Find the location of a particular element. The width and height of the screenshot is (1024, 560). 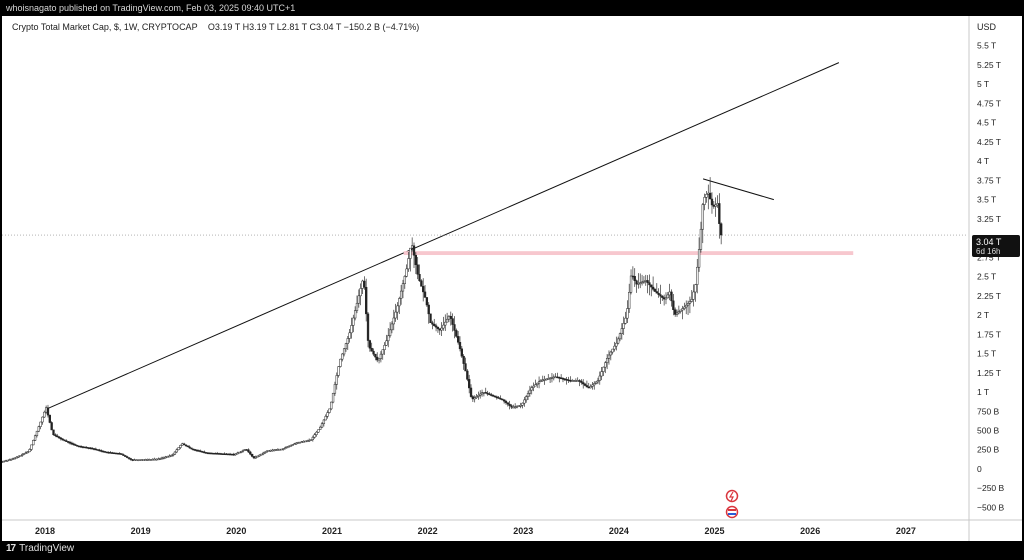

us-flag-stripe is located at coordinates (732, 514).